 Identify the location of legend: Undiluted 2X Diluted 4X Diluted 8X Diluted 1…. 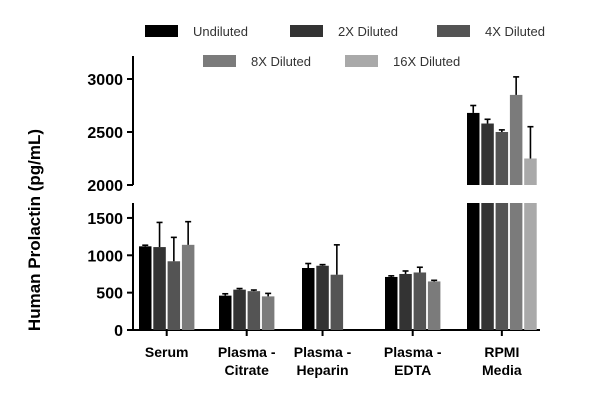
(345, 46).